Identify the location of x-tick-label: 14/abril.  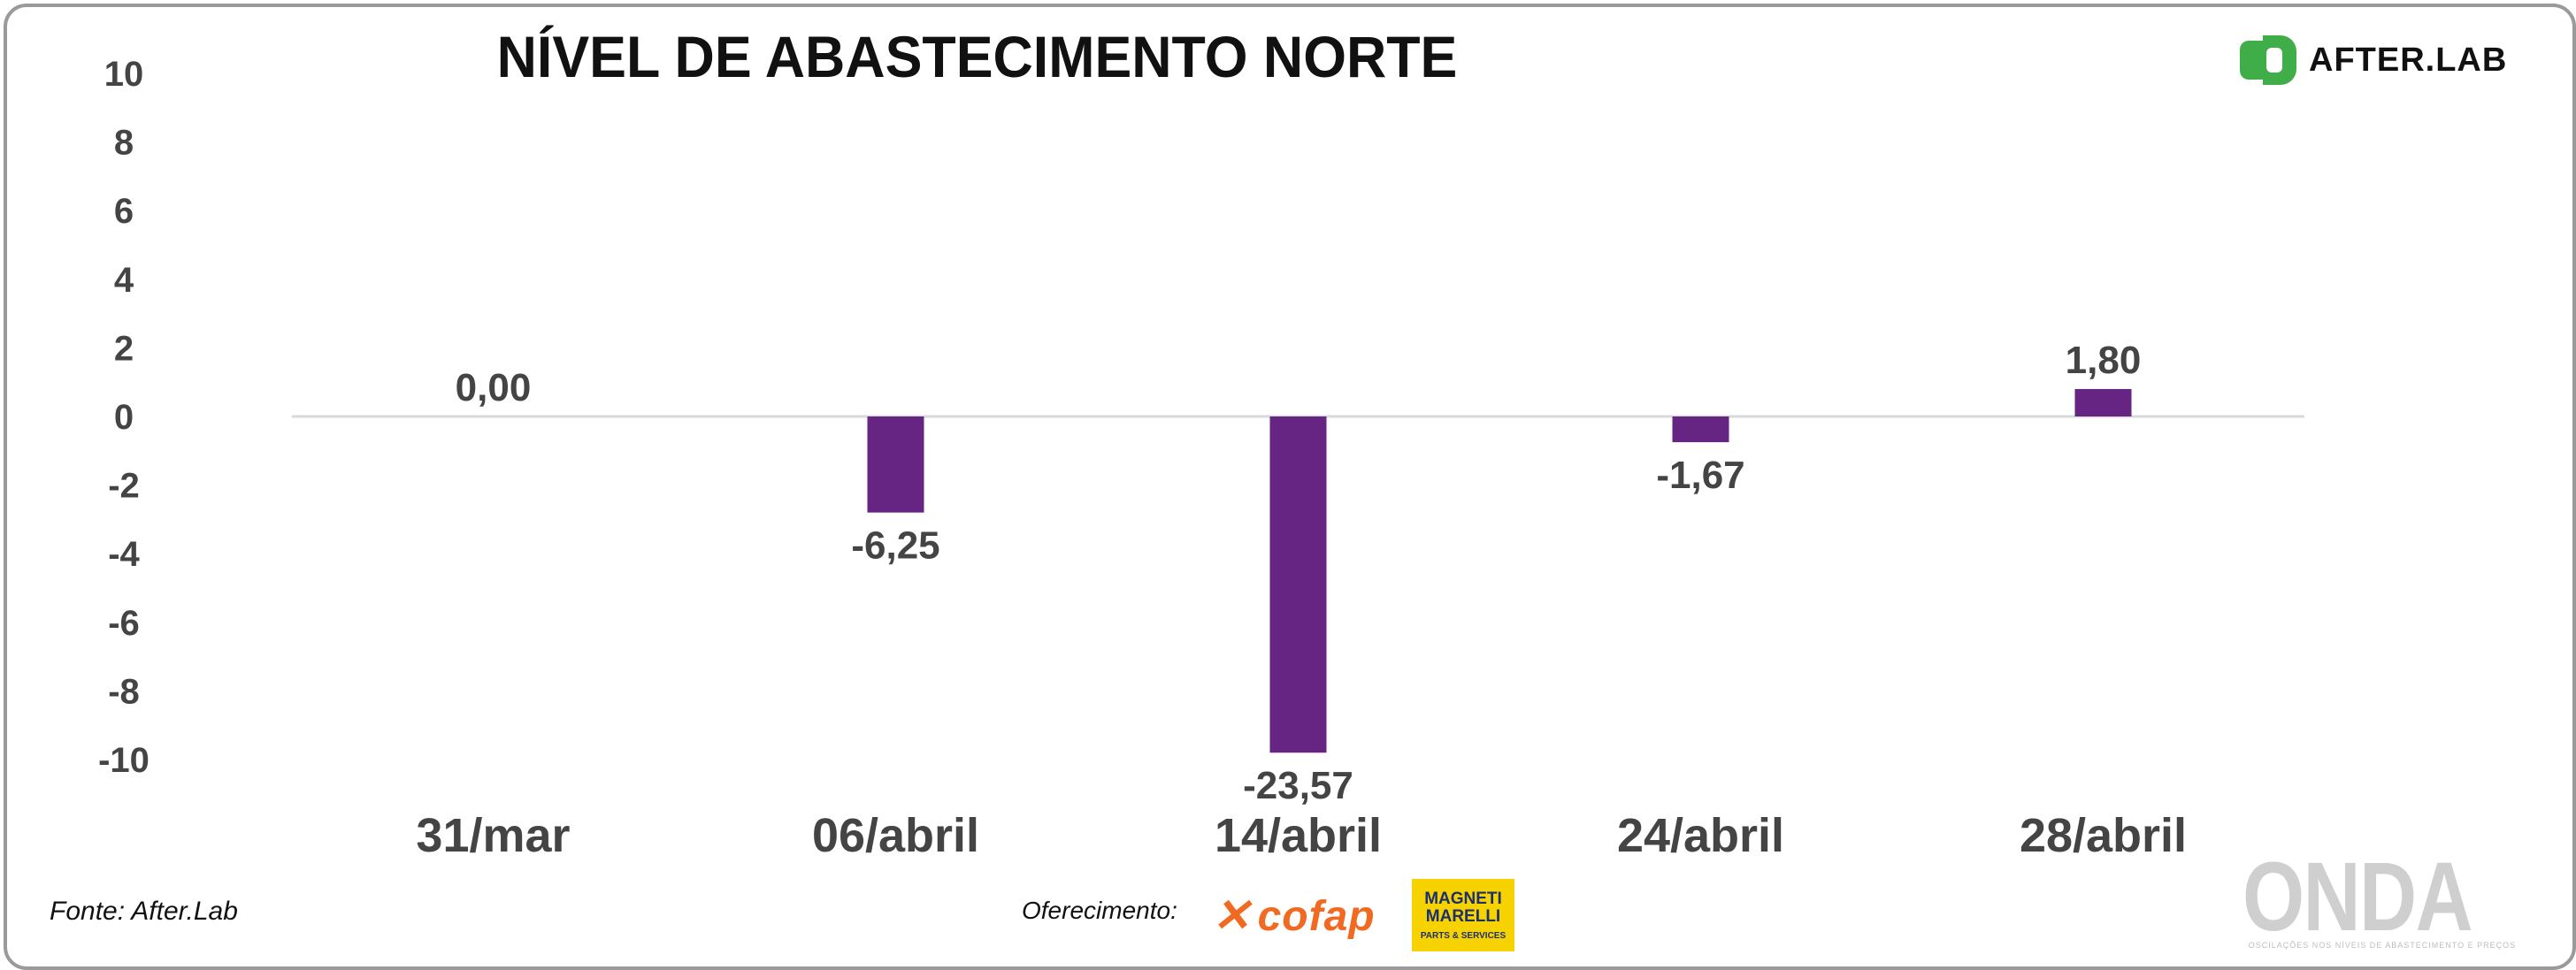
(1298, 835).